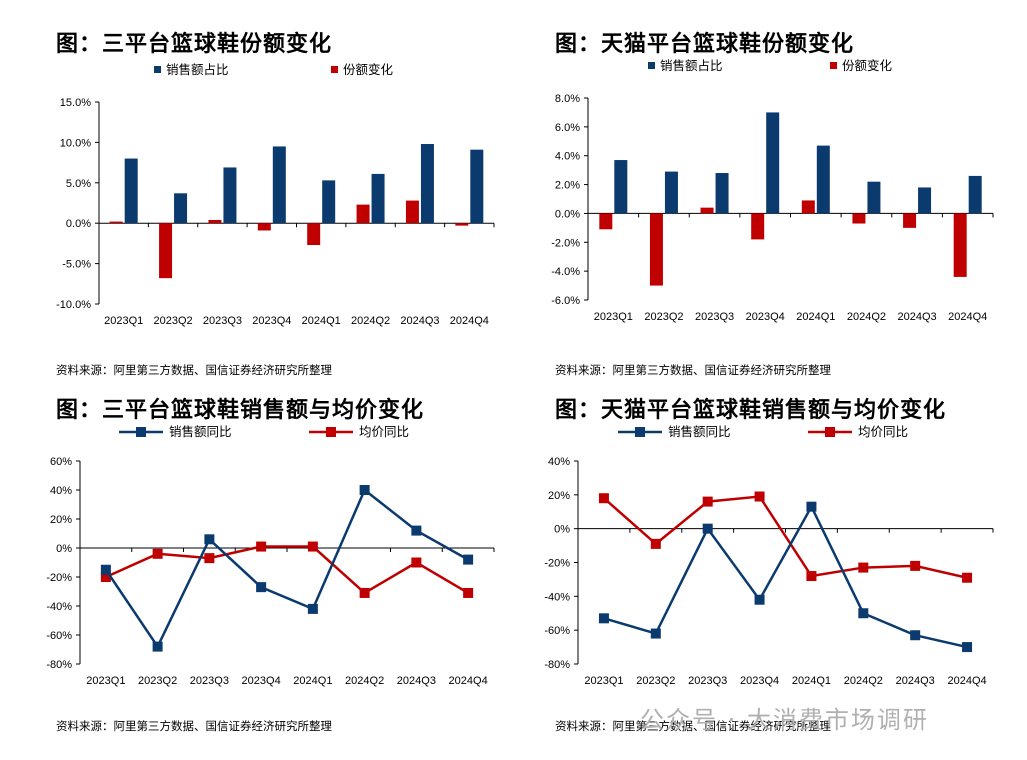  I want to click on legend-label: 均价同比, so click(384, 432).